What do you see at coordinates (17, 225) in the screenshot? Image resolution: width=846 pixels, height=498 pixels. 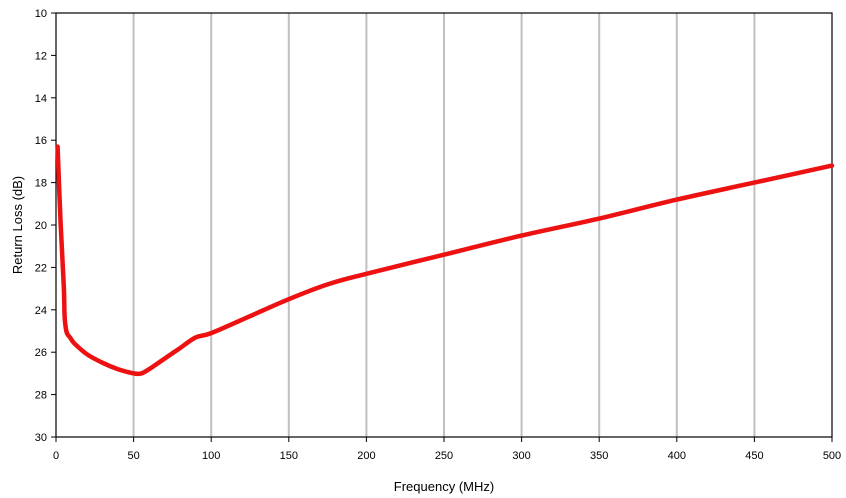 I see `y-axis-title: Return Loss (dB)` at bounding box center [17, 225].